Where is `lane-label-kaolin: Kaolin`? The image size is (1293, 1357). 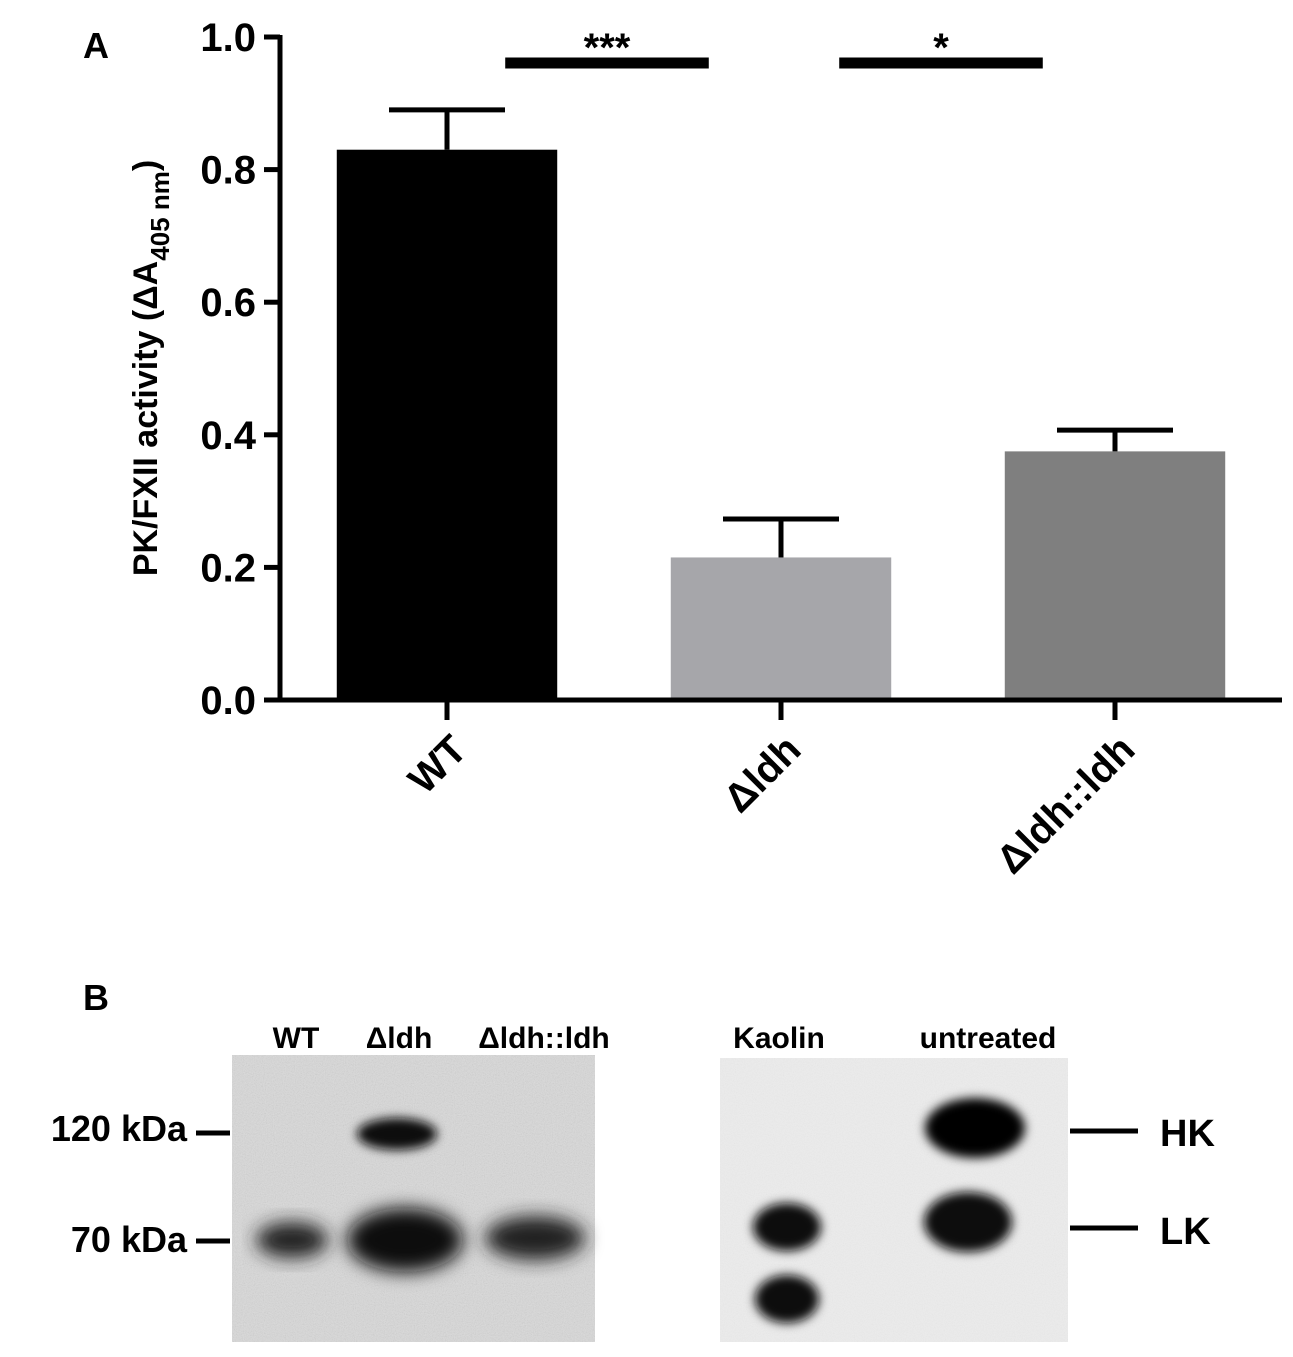 lane-label-kaolin: Kaolin is located at coordinates (779, 1038).